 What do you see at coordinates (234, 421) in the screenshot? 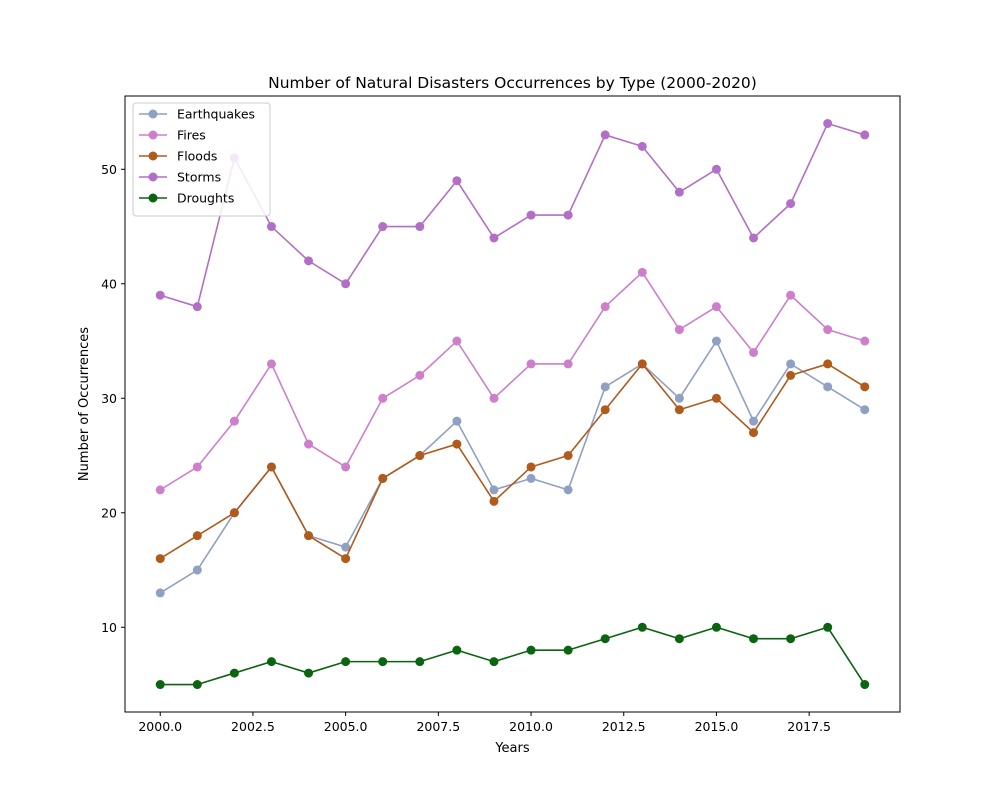
I see `data-point-fires-2002` at bounding box center [234, 421].